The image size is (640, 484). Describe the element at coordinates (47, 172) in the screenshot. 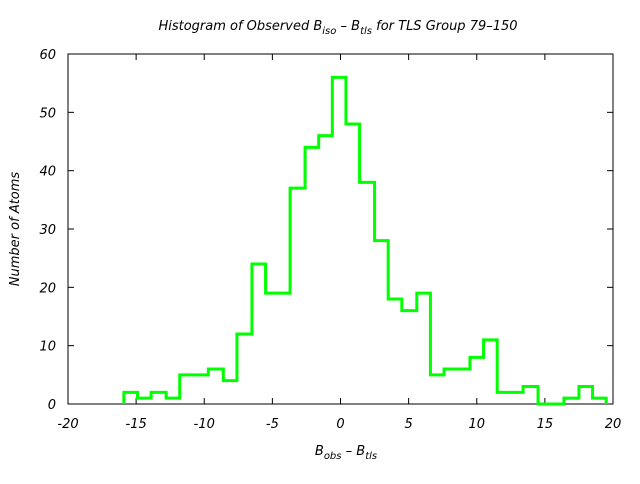

I see `y-tick-label: 40` at that location.